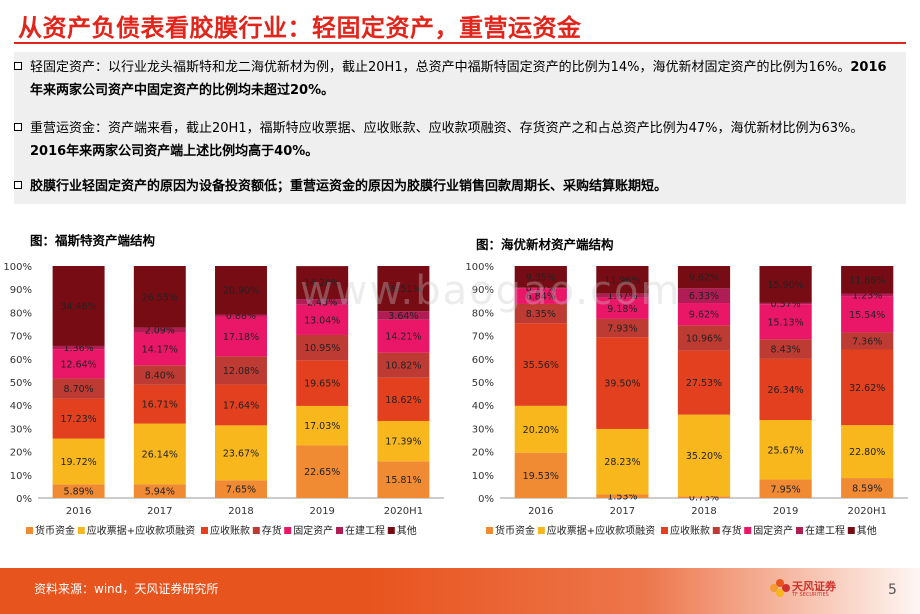 The height and width of the screenshot is (614, 920). Describe the element at coordinates (21, 453) in the screenshot. I see `y-tick-label: 20%` at that location.